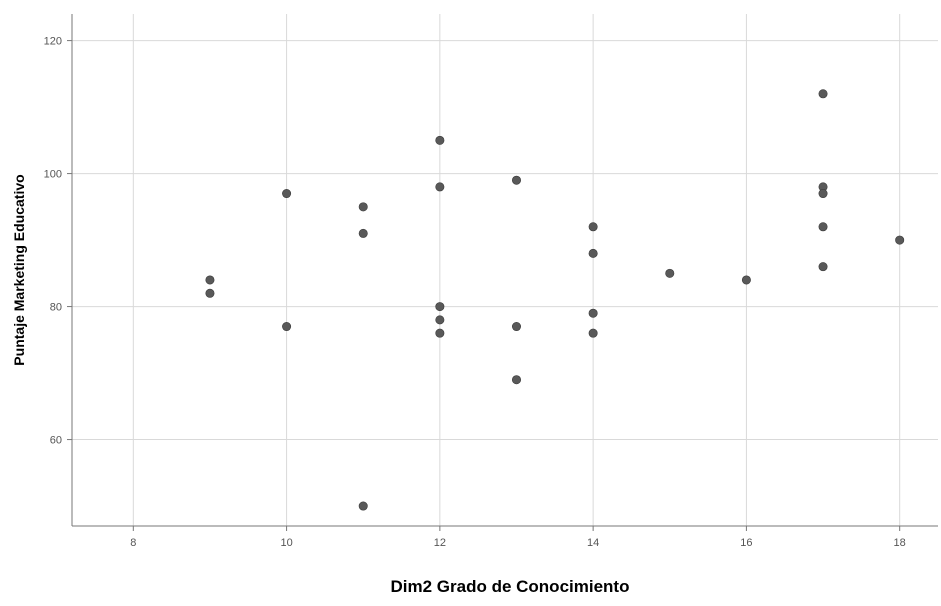 The width and height of the screenshot is (941, 606). I want to click on y-tick-label: 100, so click(53, 175).